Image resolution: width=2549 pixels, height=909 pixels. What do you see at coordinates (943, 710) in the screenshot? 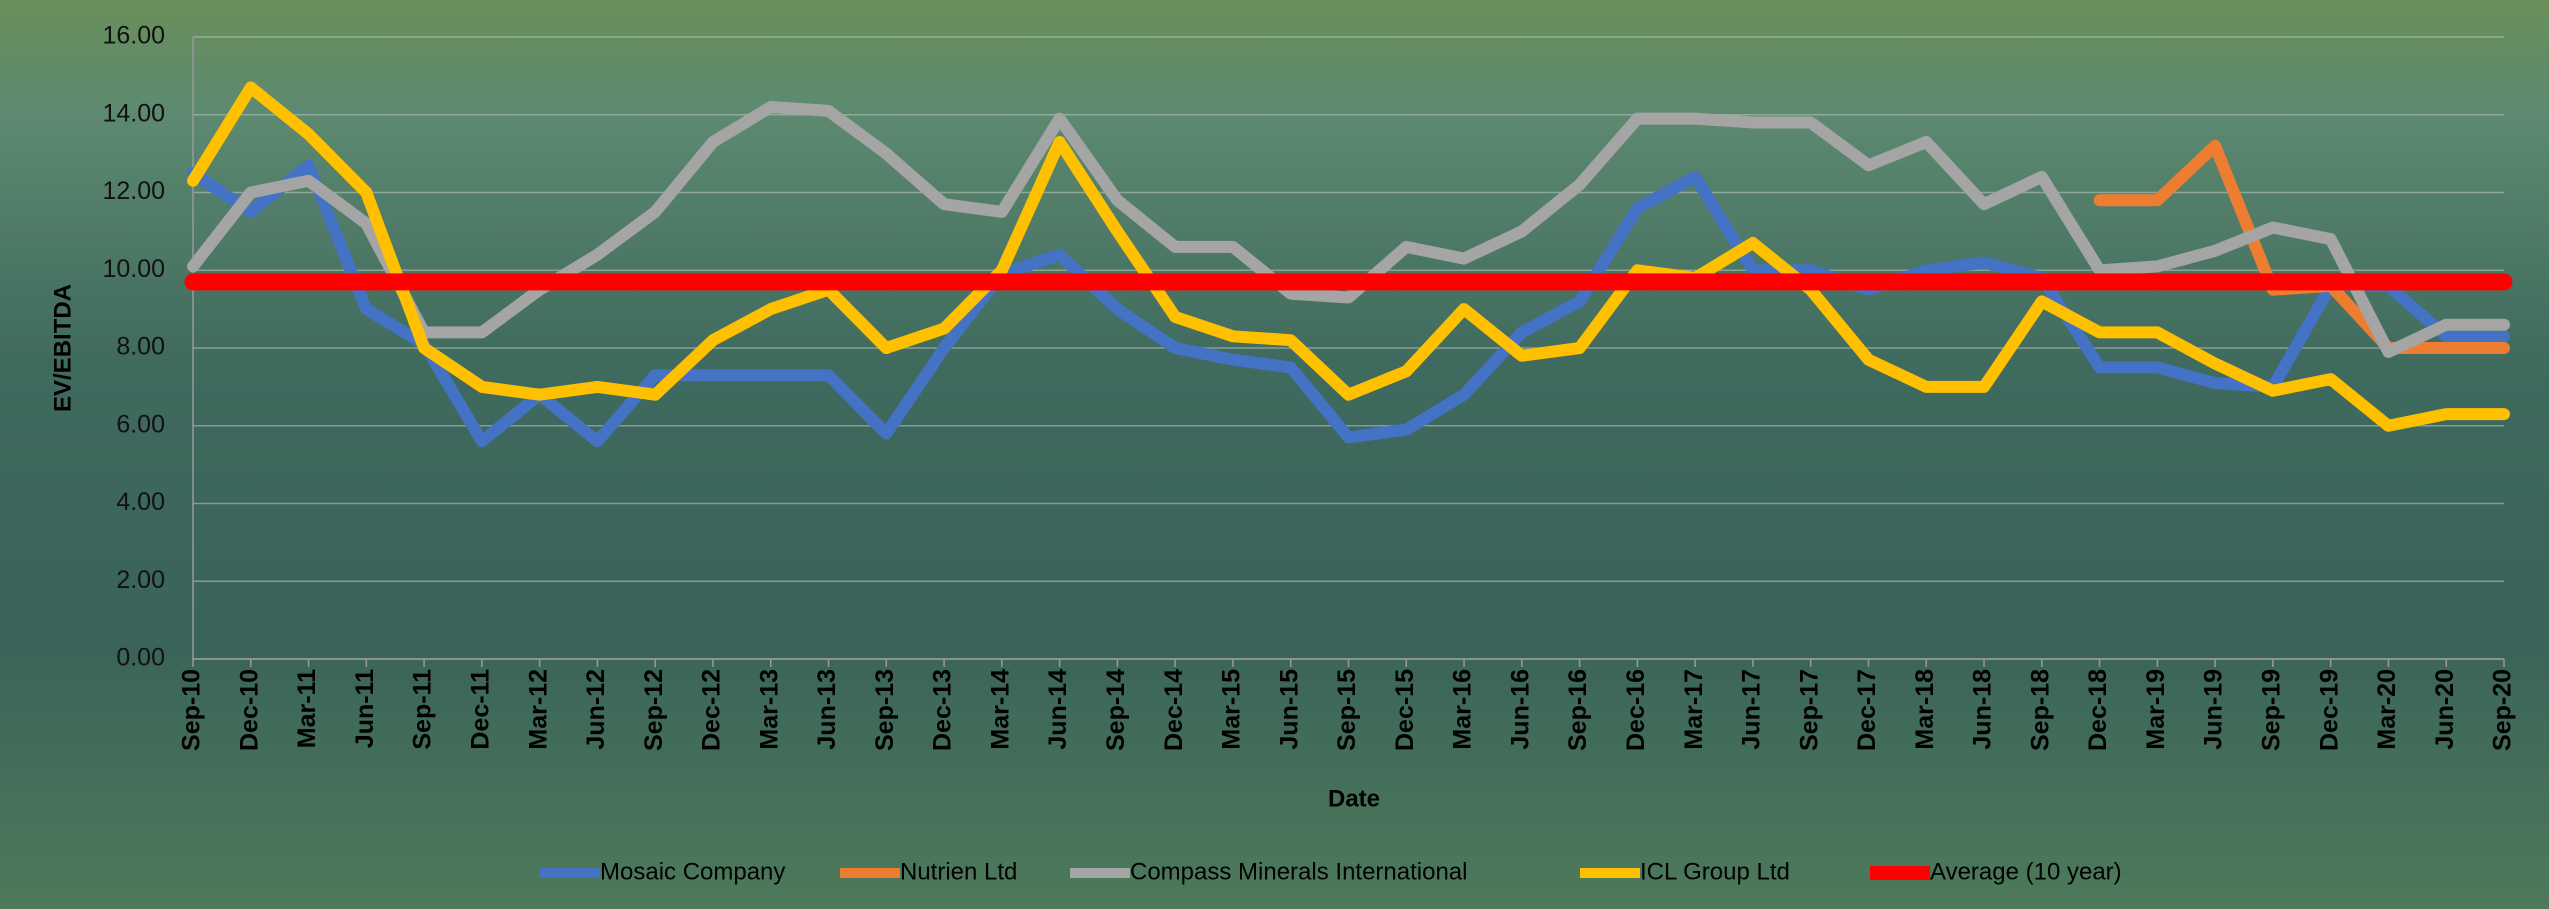
I see `x-tick-label: Dec-13` at bounding box center [943, 710].